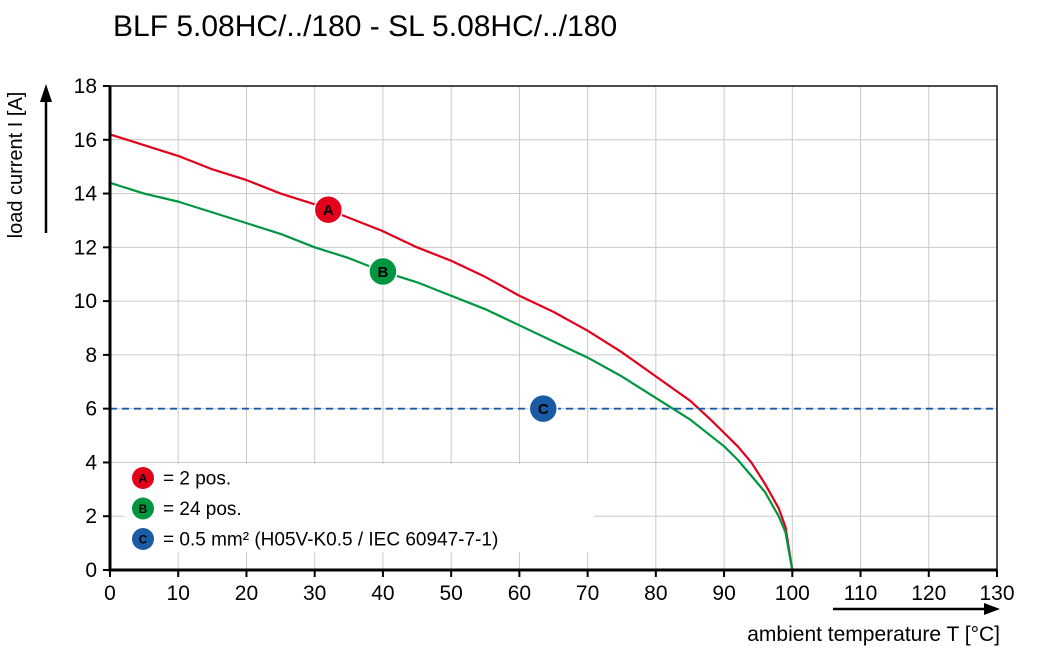 The height and width of the screenshot is (655, 1038). Describe the element at coordinates (202, 509) in the screenshot. I see `legend-label-B: = 24 pos.` at that location.